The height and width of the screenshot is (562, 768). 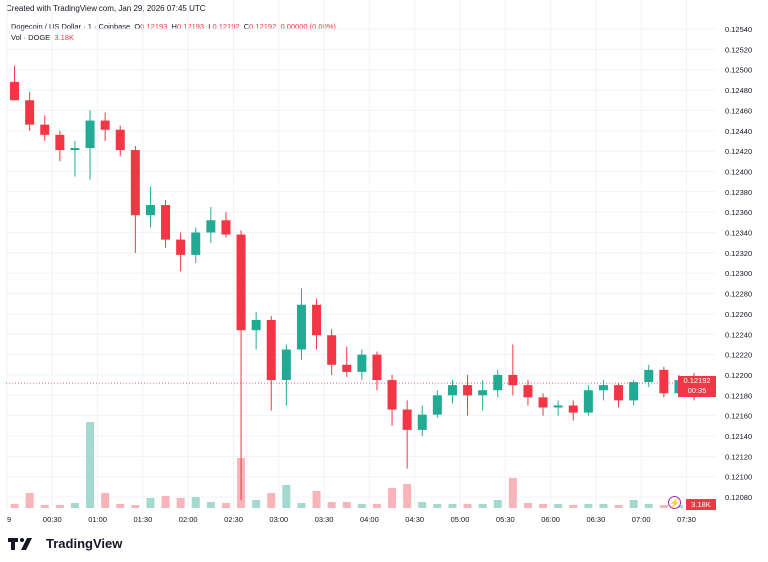 I want to click on low-label: L, so click(x=210, y=26).